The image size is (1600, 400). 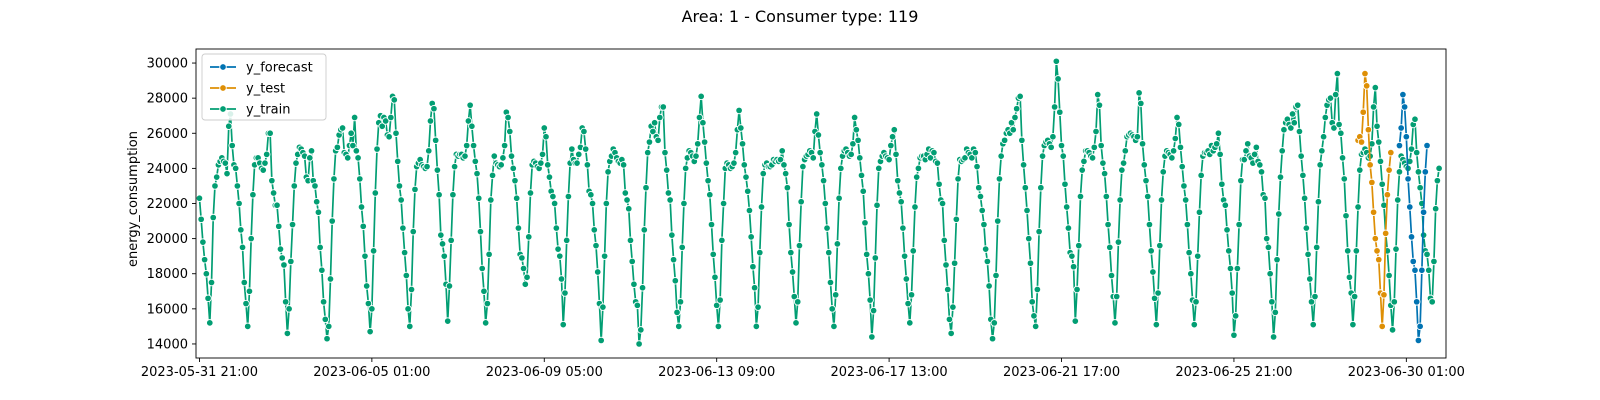 I want to click on x-tick-label: 2023-06-17 13:00, so click(x=889, y=372).